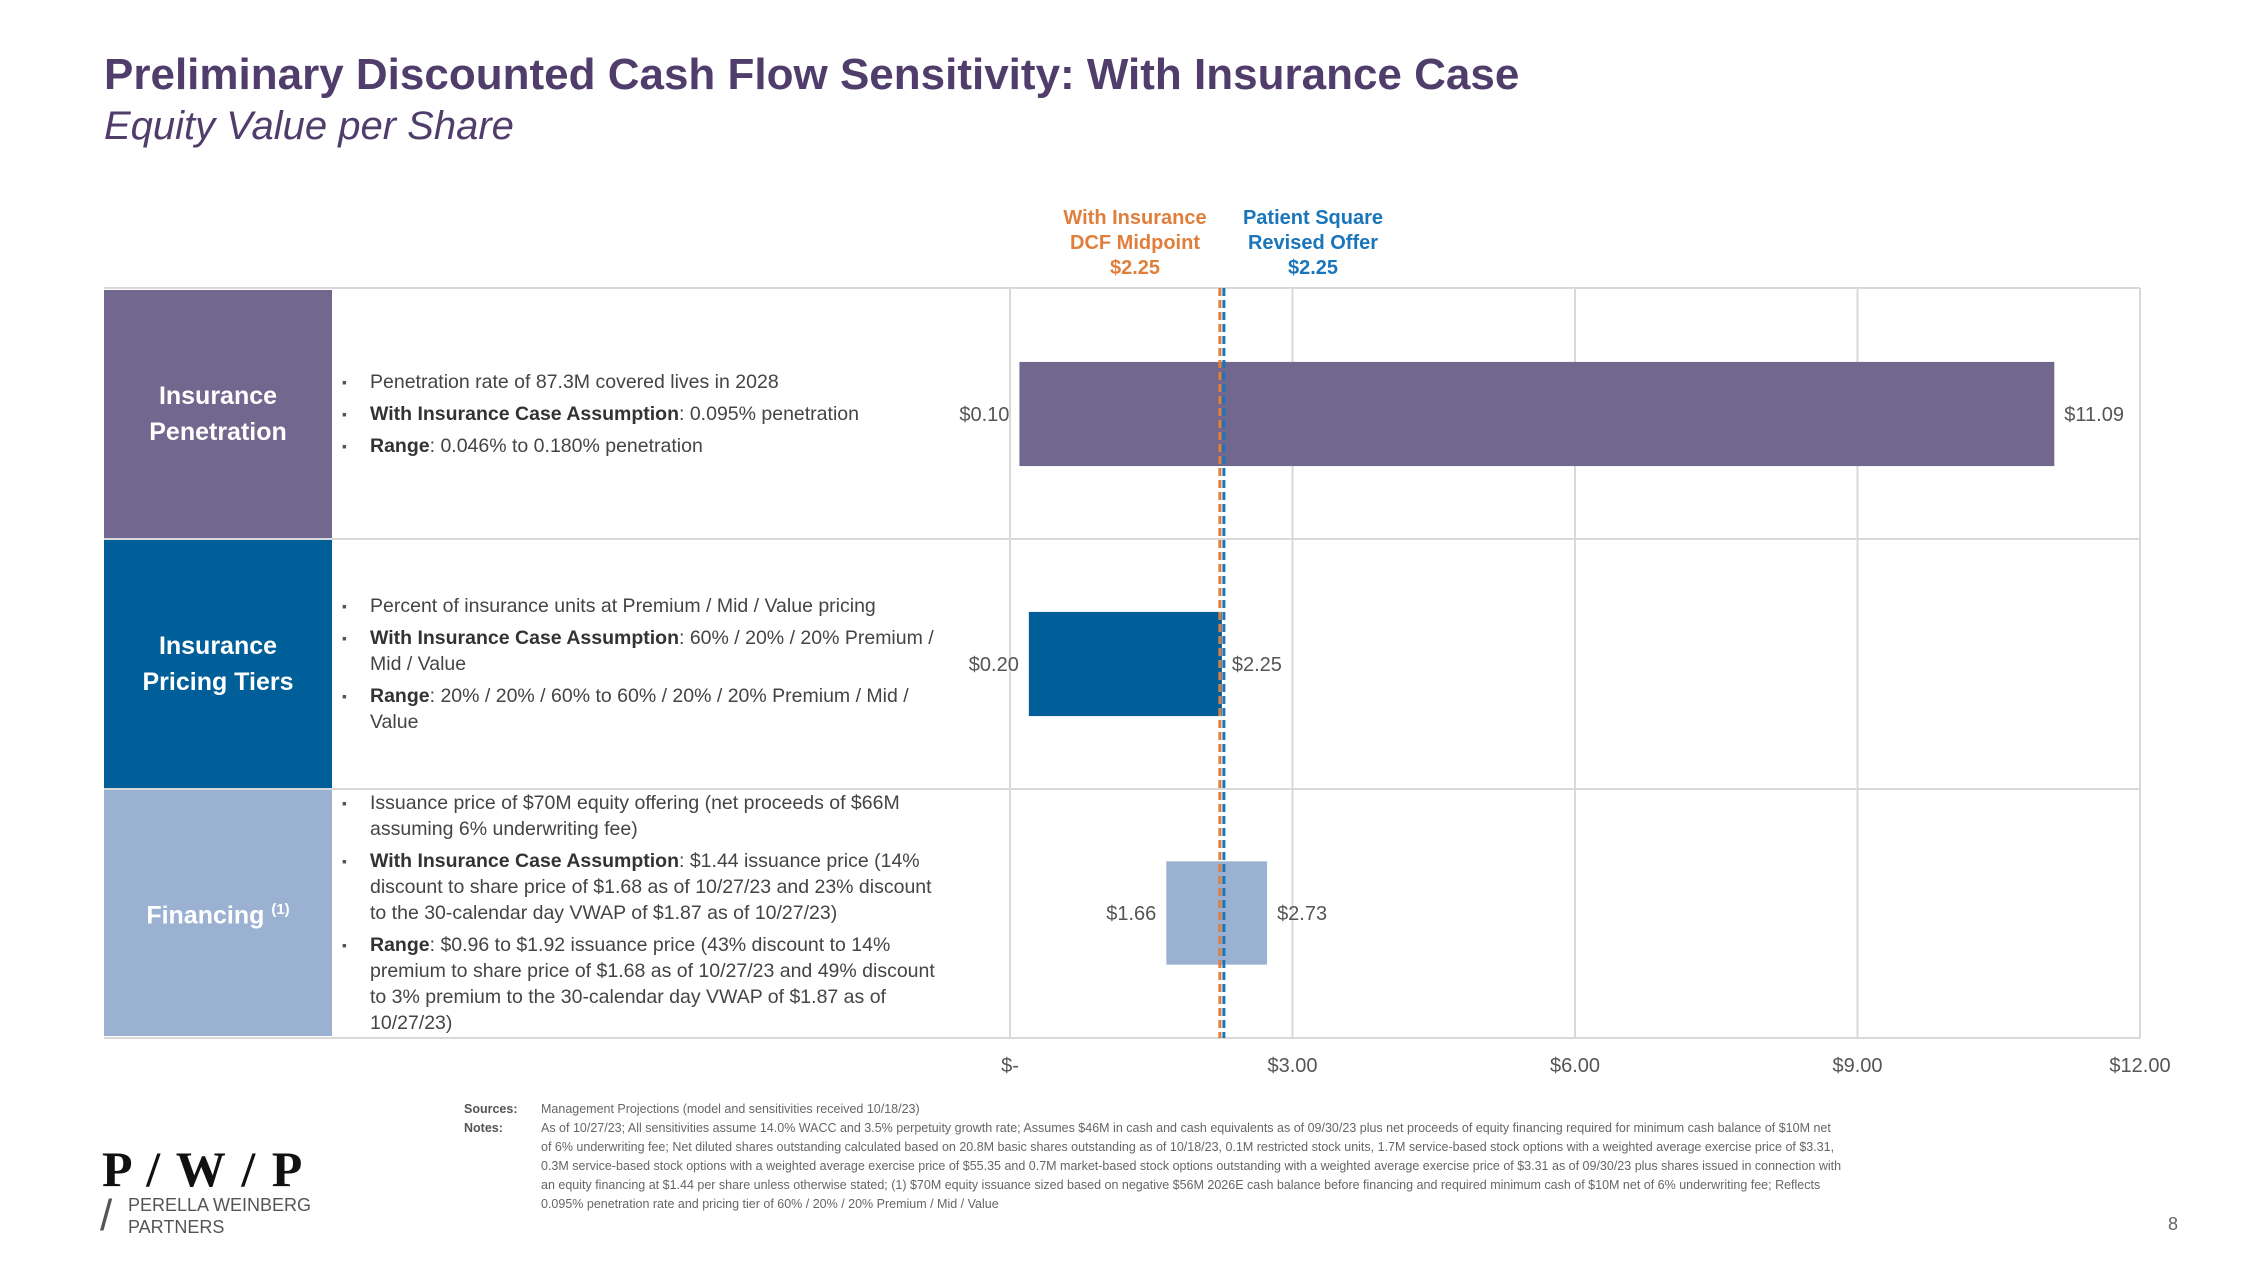 The height and width of the screenshot is (1275, 2267). Describe the element at coordinates (1575, 1066) in the screenshot. I see `x-tick-label: $6.00` at that location.